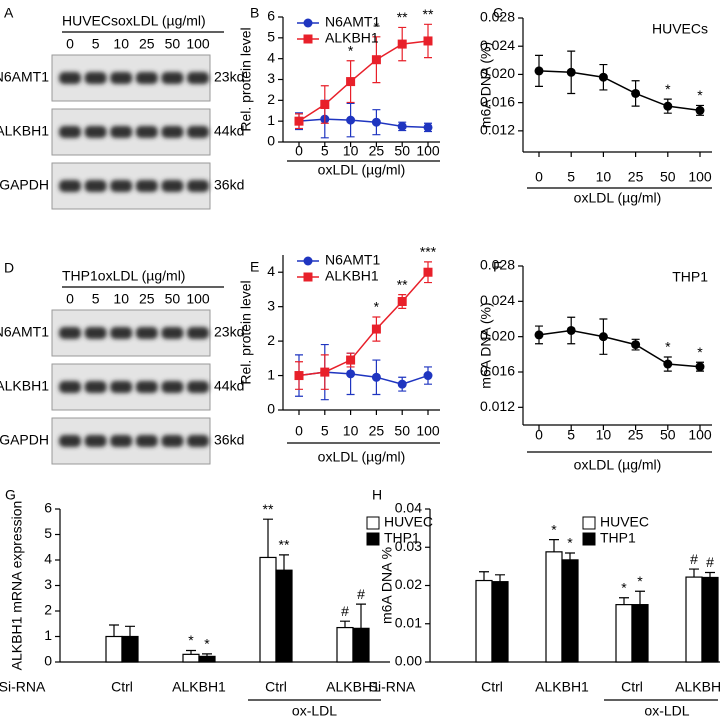  I want to click on y-axis-label: Rel. protein level, so click(246, 332).